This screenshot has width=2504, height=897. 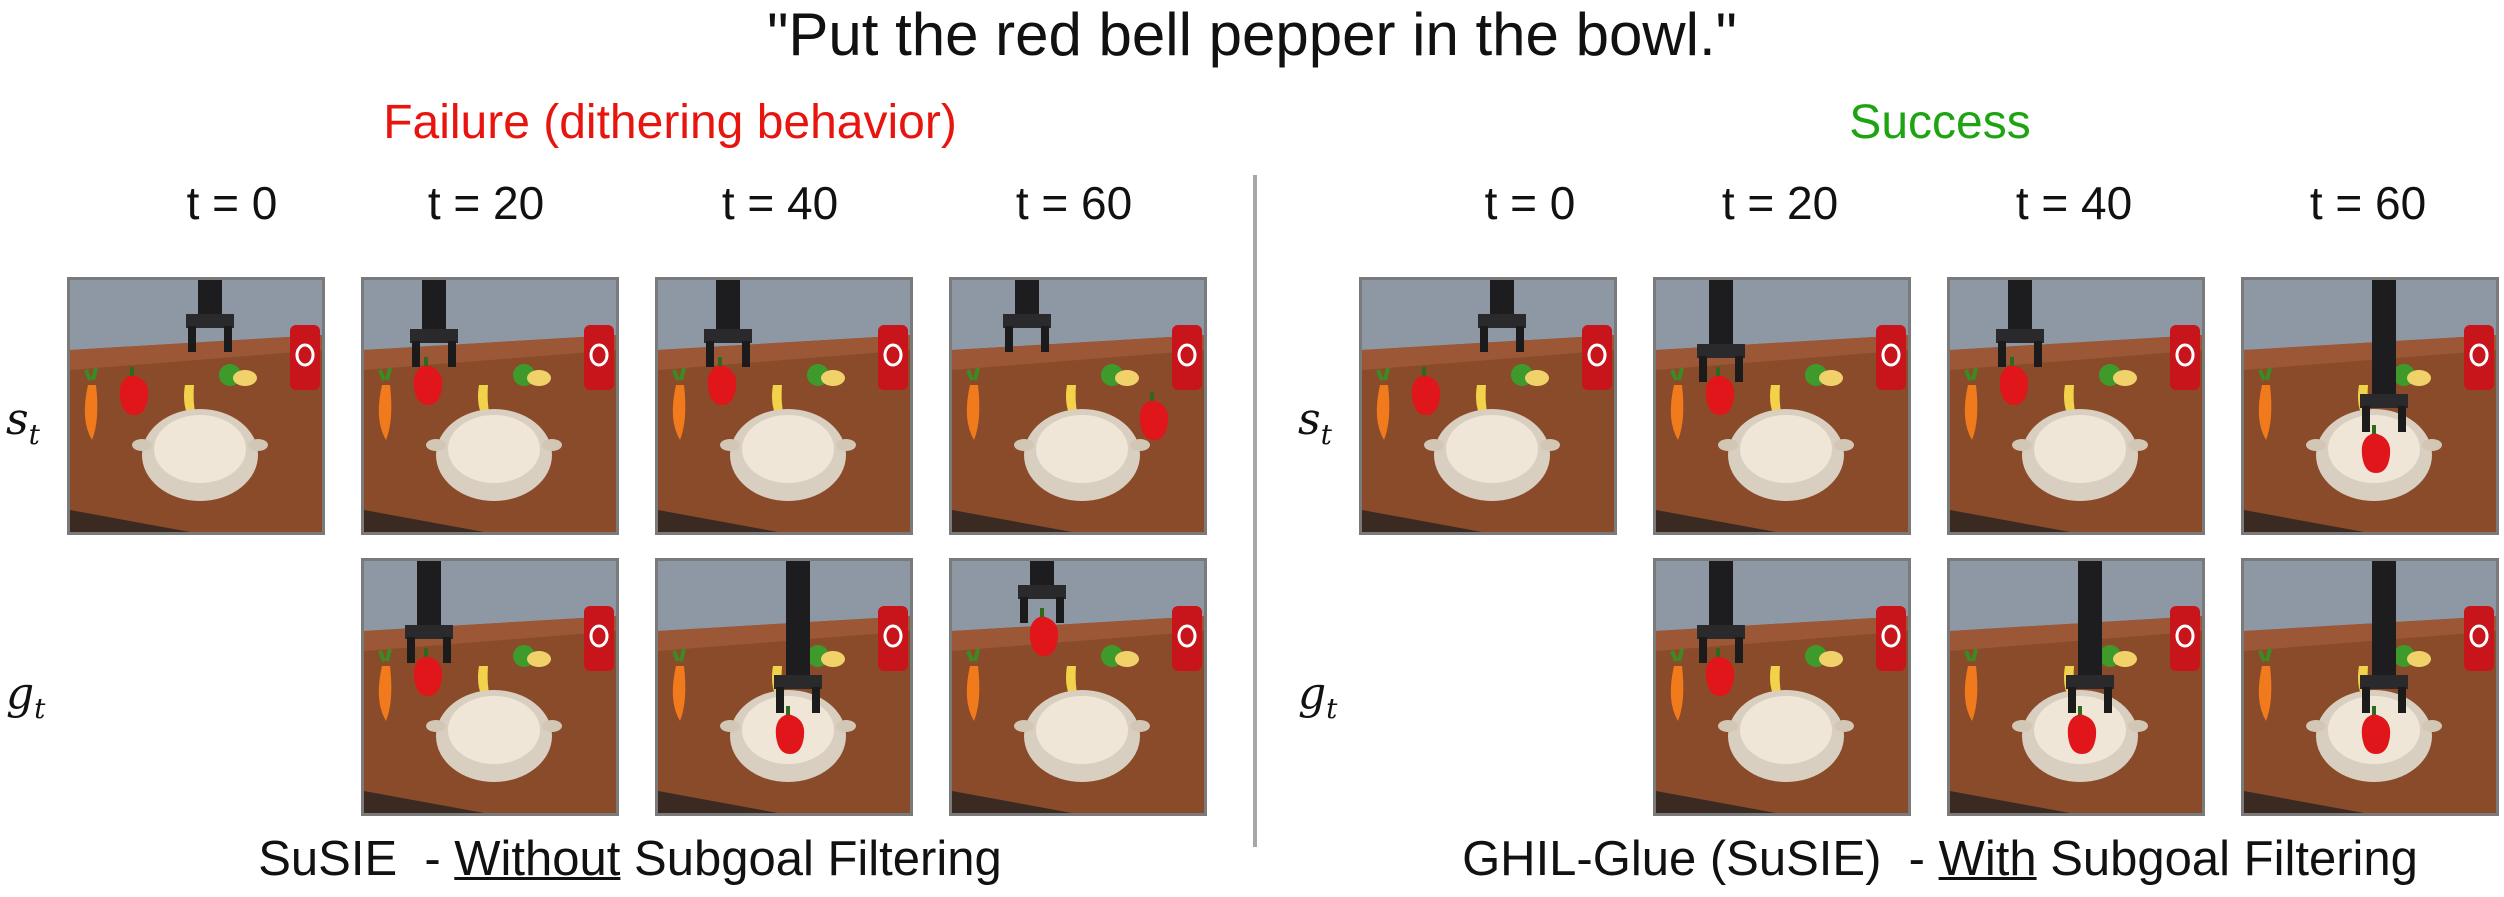 I want to click on right-goal-frame-t40, so click(x=2076, y=687).